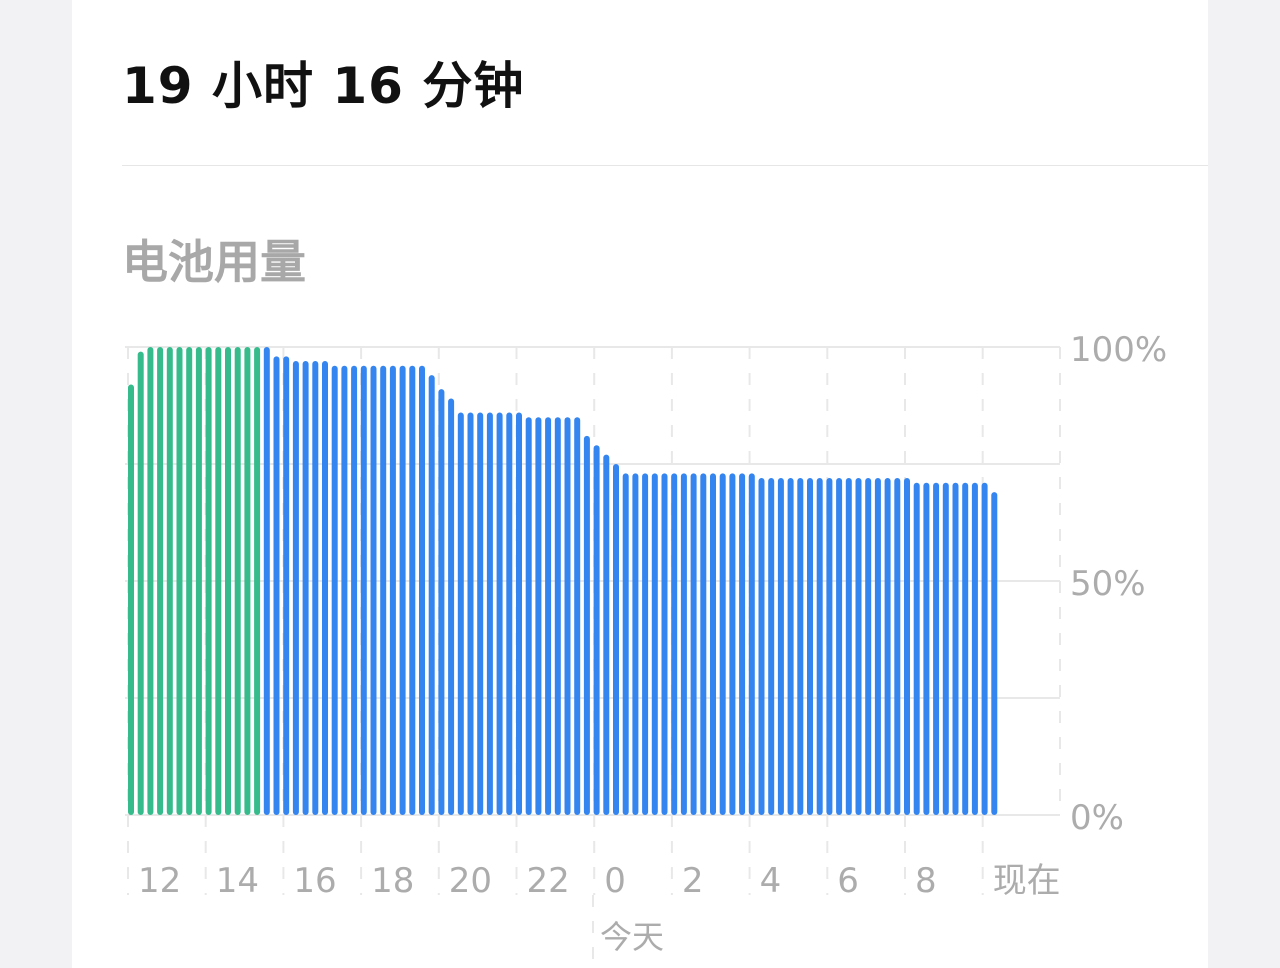 The image size is (1280, 968). What do you see at coordinates (548, 881) in the screenshot?
I see `x-tick-label: 22` at bounding box center [548, 881].